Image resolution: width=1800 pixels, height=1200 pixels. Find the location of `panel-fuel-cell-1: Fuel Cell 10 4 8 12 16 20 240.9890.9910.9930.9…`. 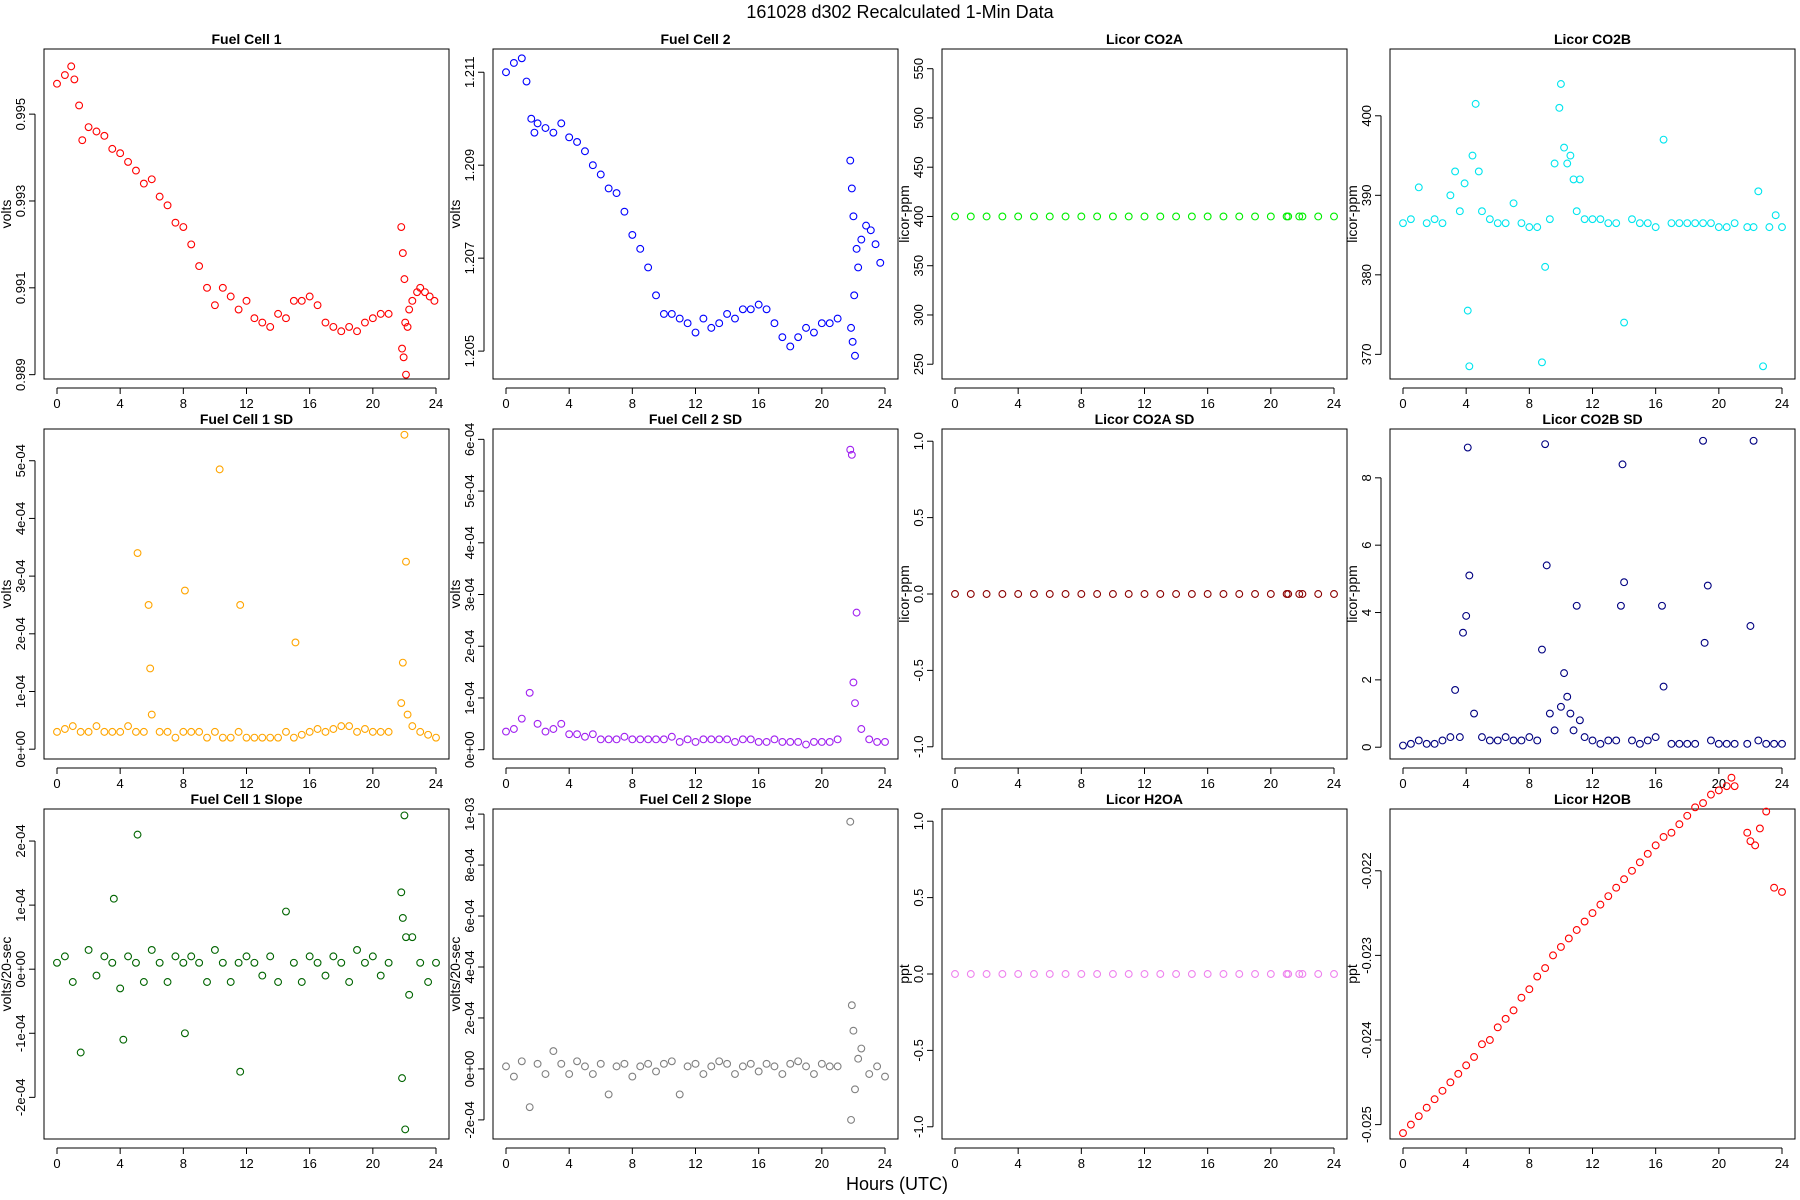

panel-fuel-cell-1: Fuel Cell 10 4 8 12 16 20 240.9890.9910.9930.9… is located at coordinates (225, 221).